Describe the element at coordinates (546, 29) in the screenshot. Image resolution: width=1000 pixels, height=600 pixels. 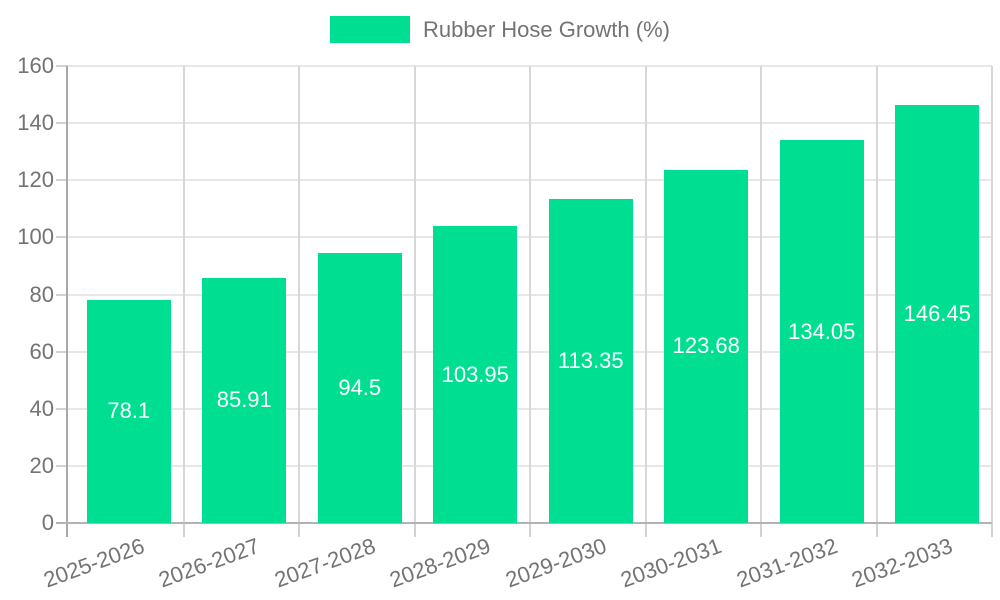
I see `legend-label: Rubber Hose Growth (%)` at that location.